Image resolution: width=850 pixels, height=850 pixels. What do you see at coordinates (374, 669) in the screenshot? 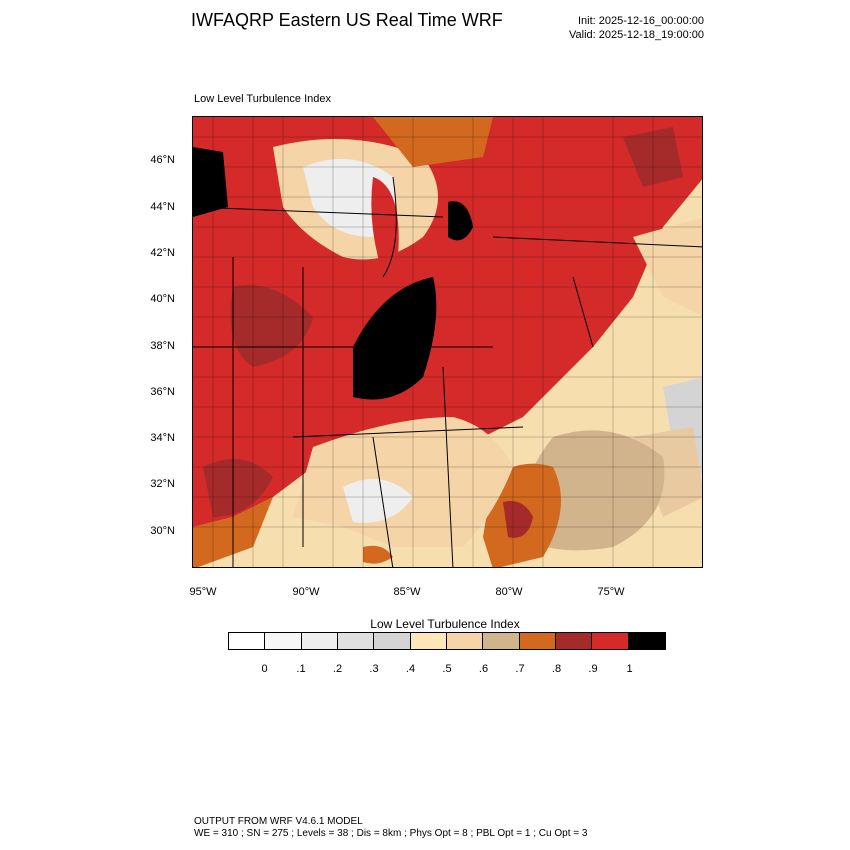
I see `colorbar-tick-label: .3` at bounding box center [374, 669].